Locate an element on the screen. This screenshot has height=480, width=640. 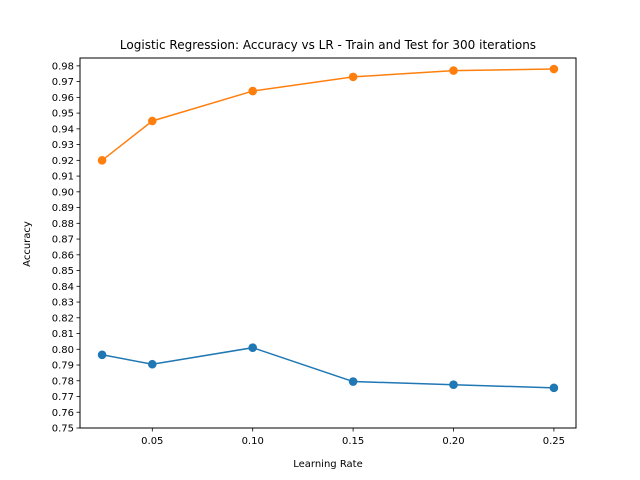
series-1-line is located at coordinates (327, 367).